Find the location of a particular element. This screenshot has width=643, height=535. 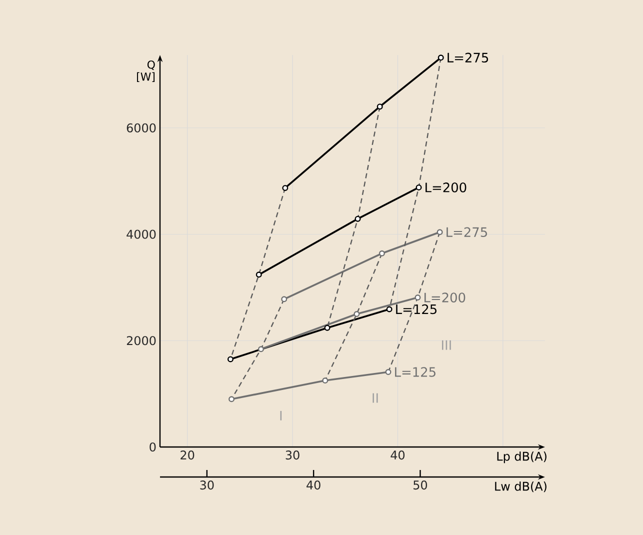

y-tick-label: 4000 is located at coordinates (141, 234).